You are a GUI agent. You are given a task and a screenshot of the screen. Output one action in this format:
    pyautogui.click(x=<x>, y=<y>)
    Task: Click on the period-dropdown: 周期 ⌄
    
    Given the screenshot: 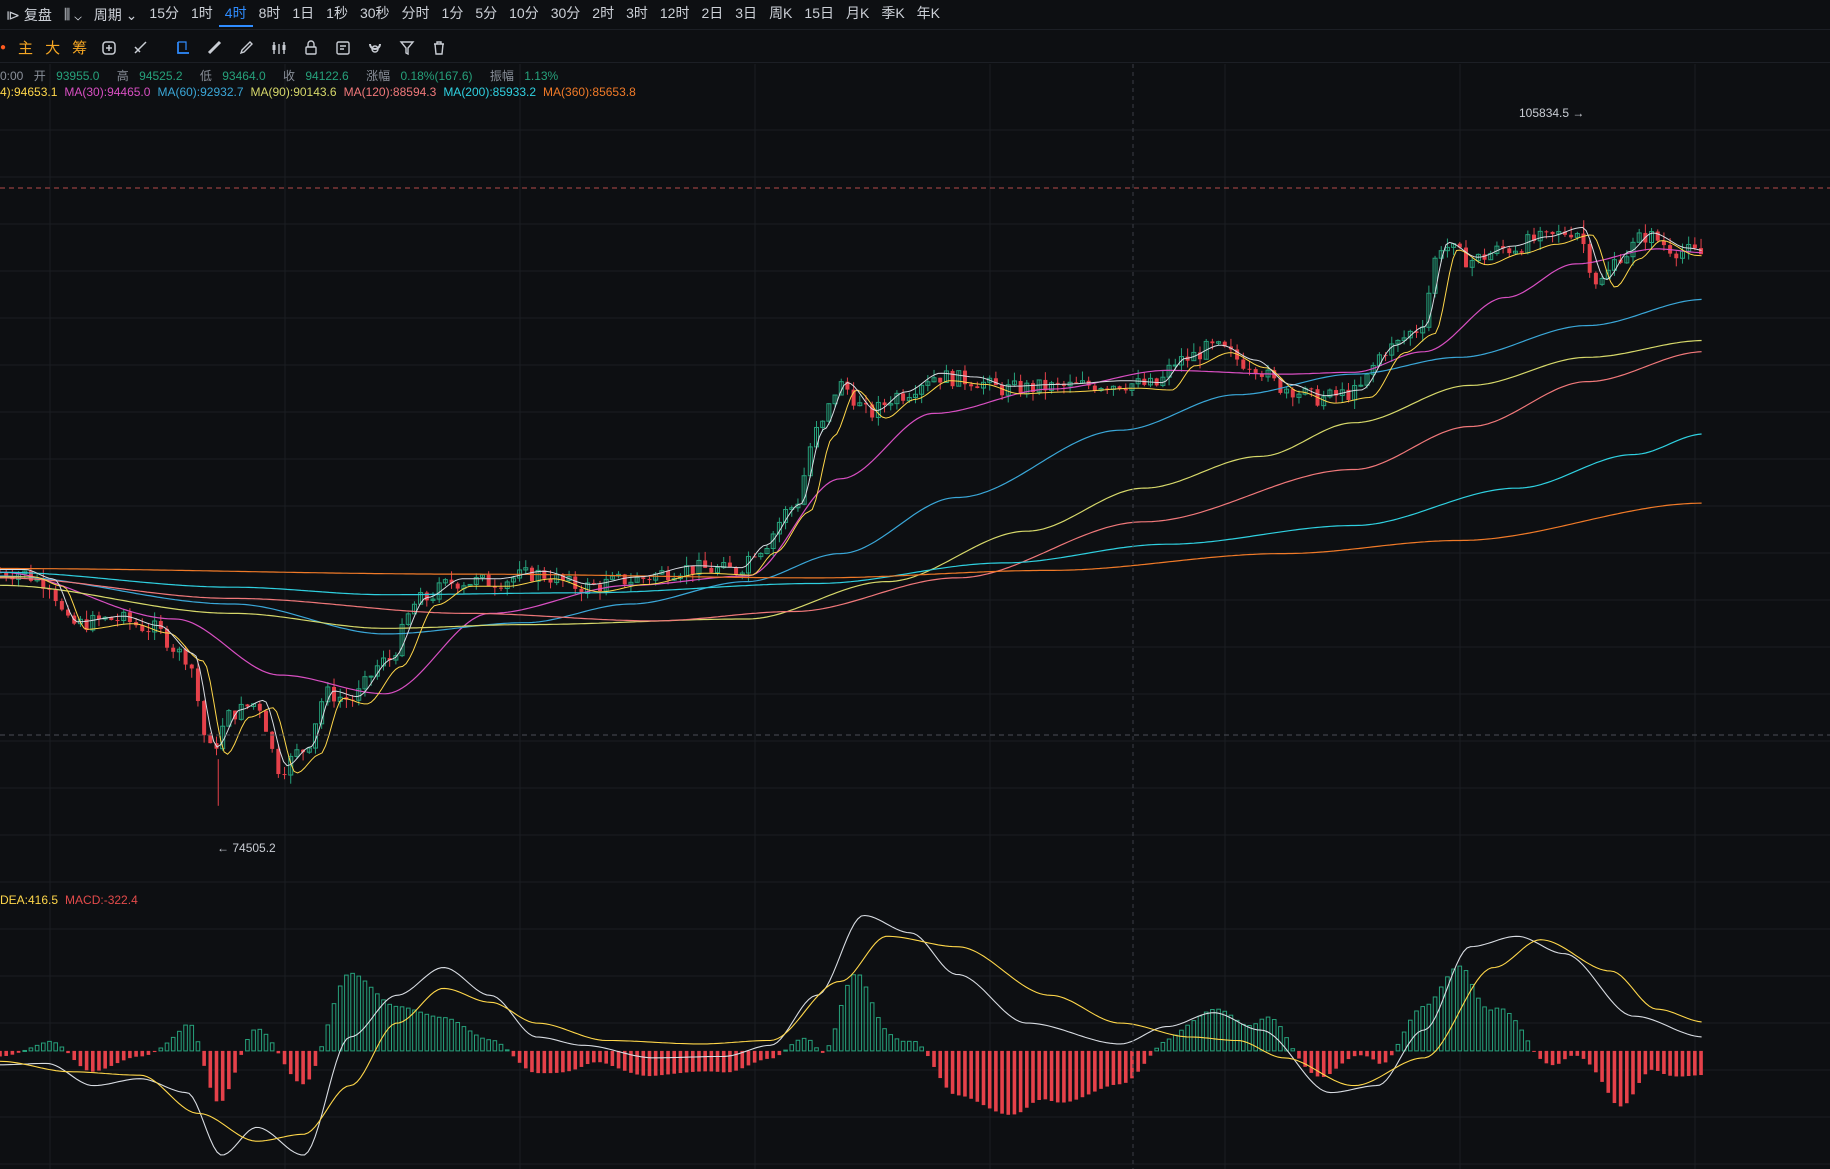 What is the action you would take?
    pyautogui.click(x=115, y=14)
    